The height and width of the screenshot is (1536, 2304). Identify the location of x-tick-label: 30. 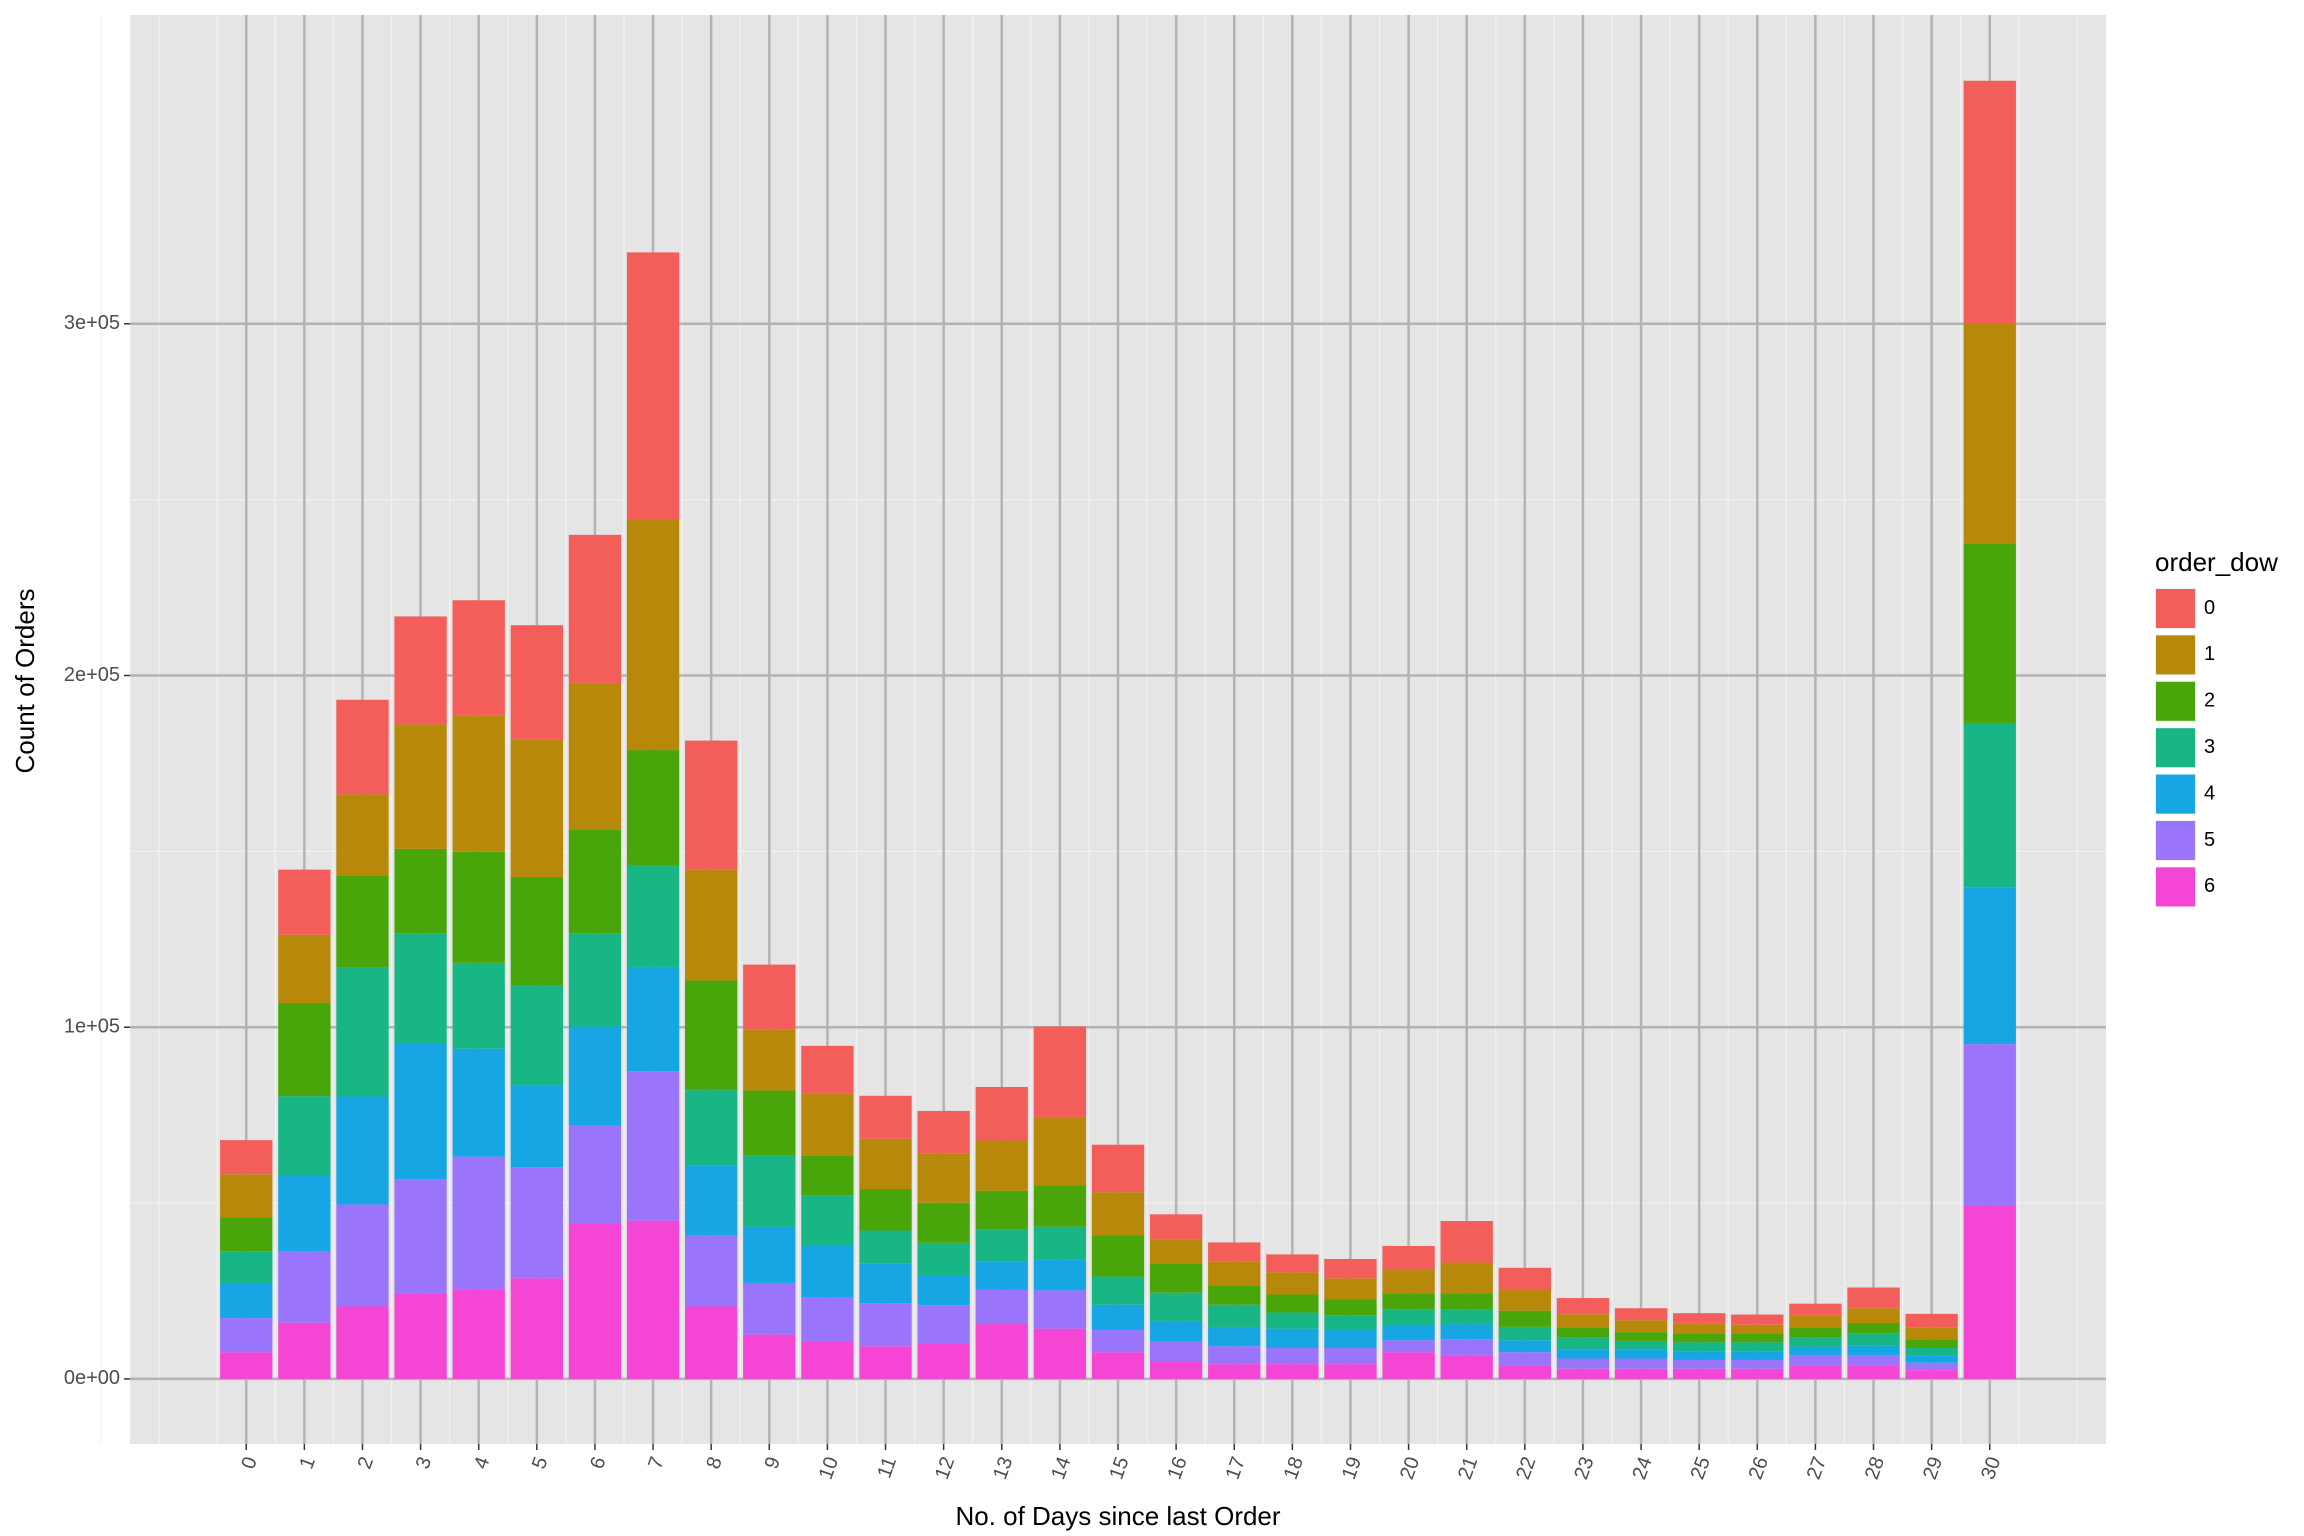
(1991, 1468).